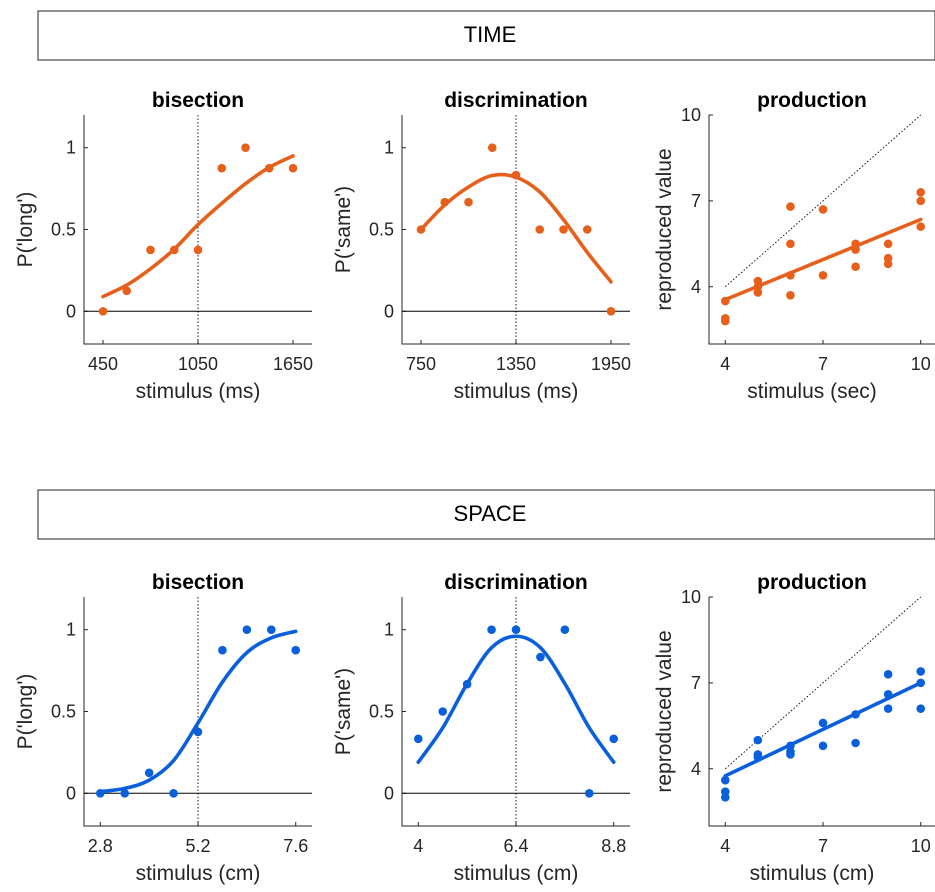  What do you see at coordinates (71, 793) in the screenshot?
I see `space-bisection-ytick-label: 0` at bounding box center [71, 793].